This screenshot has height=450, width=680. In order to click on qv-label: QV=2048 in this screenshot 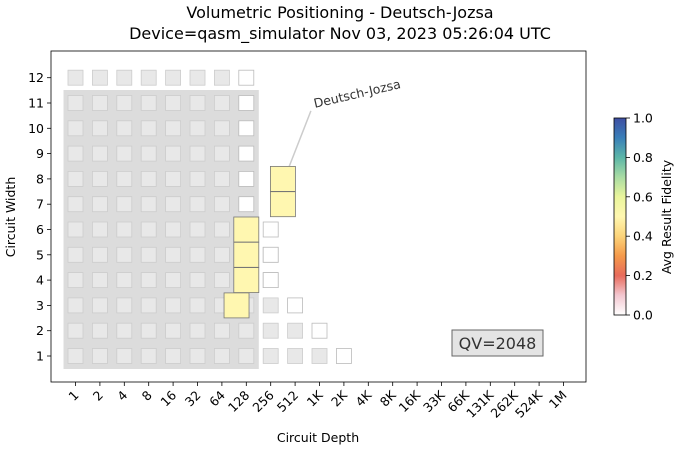, I will do `click(498, 343)`.